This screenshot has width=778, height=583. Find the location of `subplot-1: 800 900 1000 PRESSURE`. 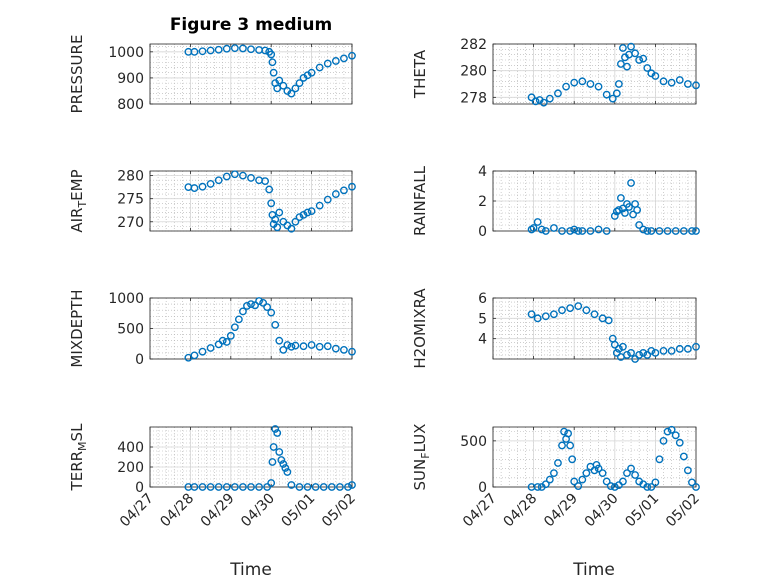

subplot-1: 800 900 1000 PRESSURE is located at coordinates (212, 74).